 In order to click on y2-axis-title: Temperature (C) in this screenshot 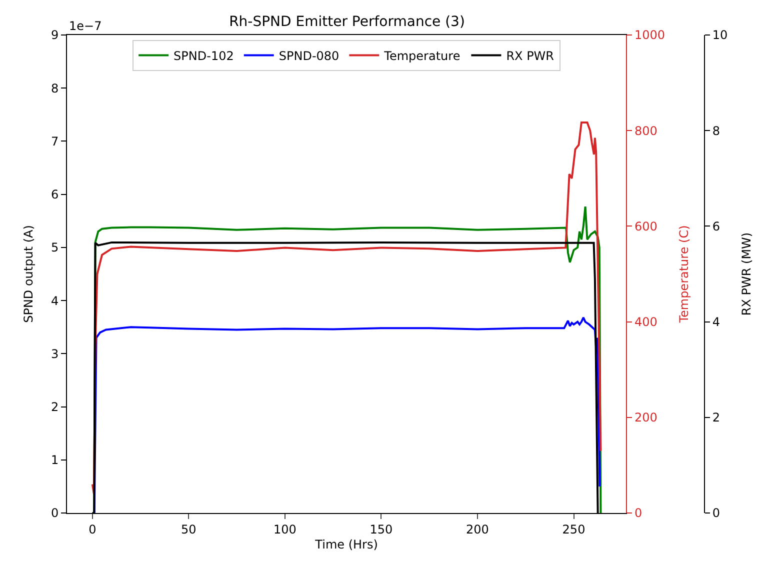, I will do `click(683, 274)`.